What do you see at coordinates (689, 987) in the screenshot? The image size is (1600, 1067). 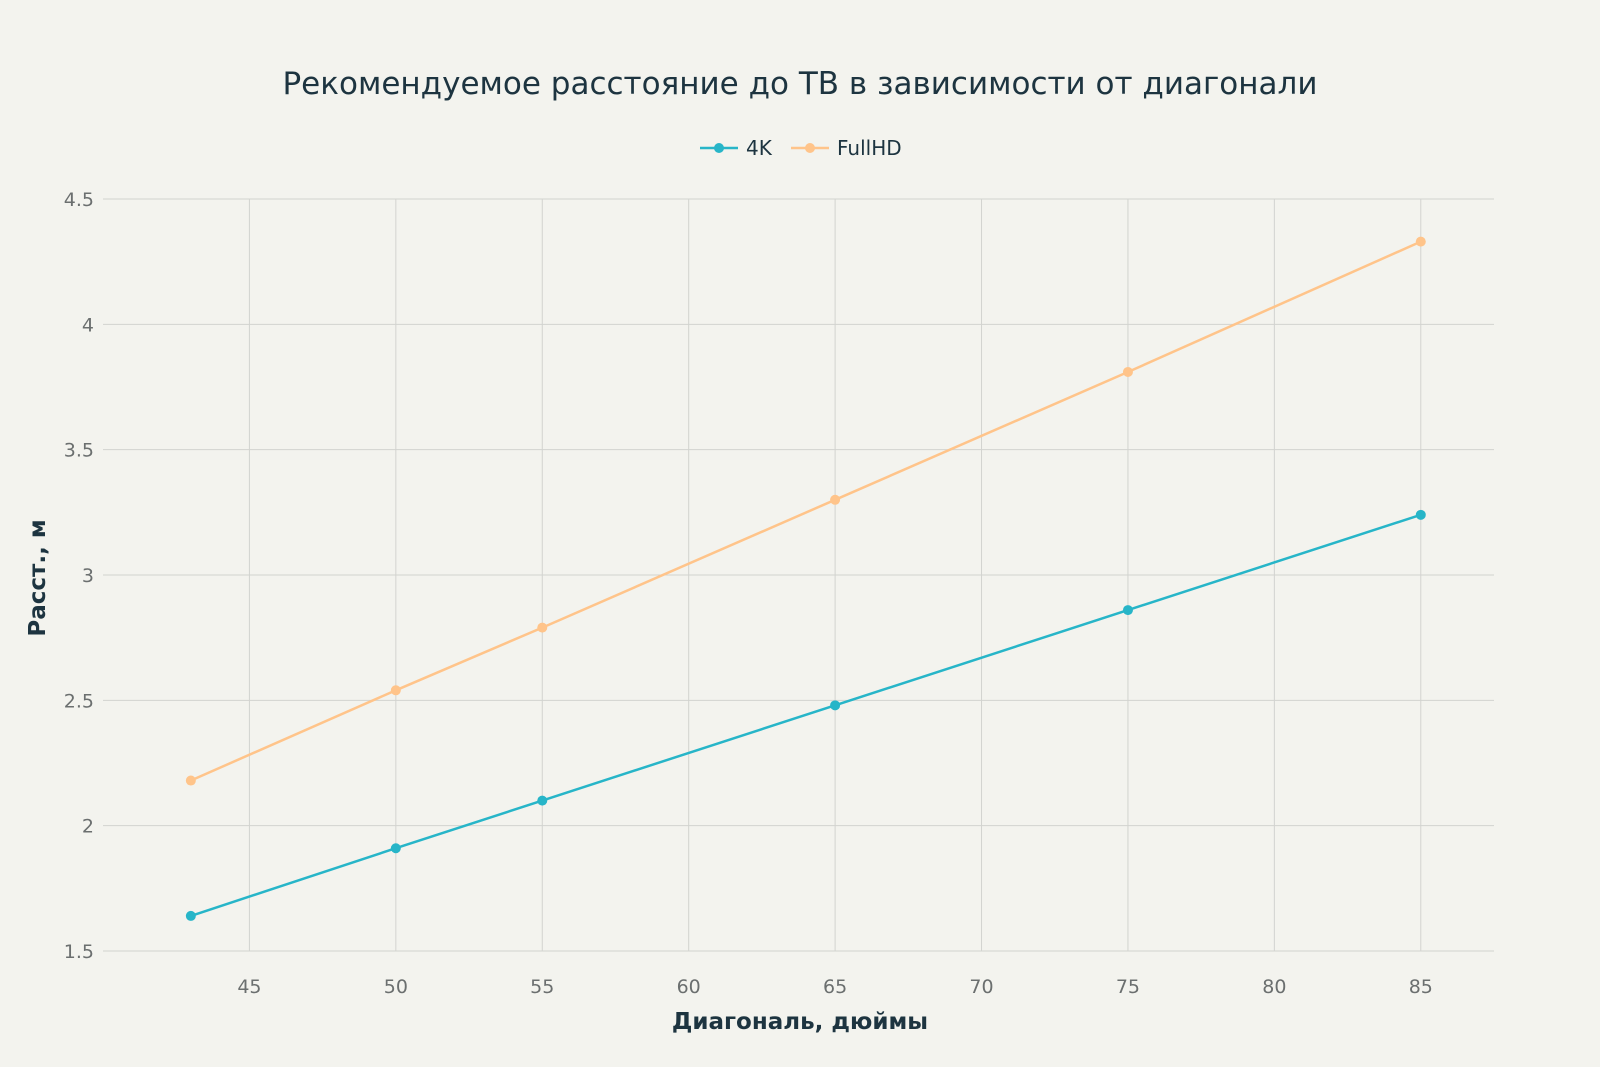 I see `x-tick-label: 60` at bounding box center [689, 987].